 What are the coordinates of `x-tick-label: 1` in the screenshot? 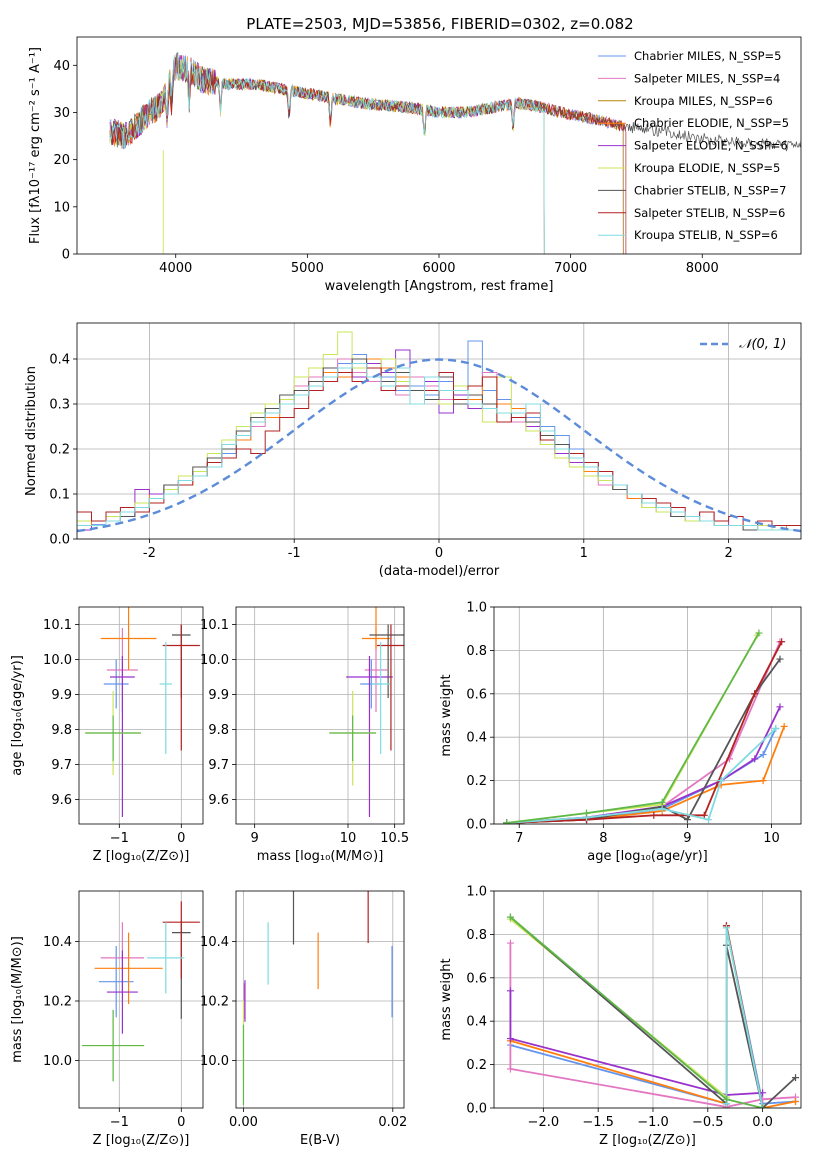 It's located at (584, 553).